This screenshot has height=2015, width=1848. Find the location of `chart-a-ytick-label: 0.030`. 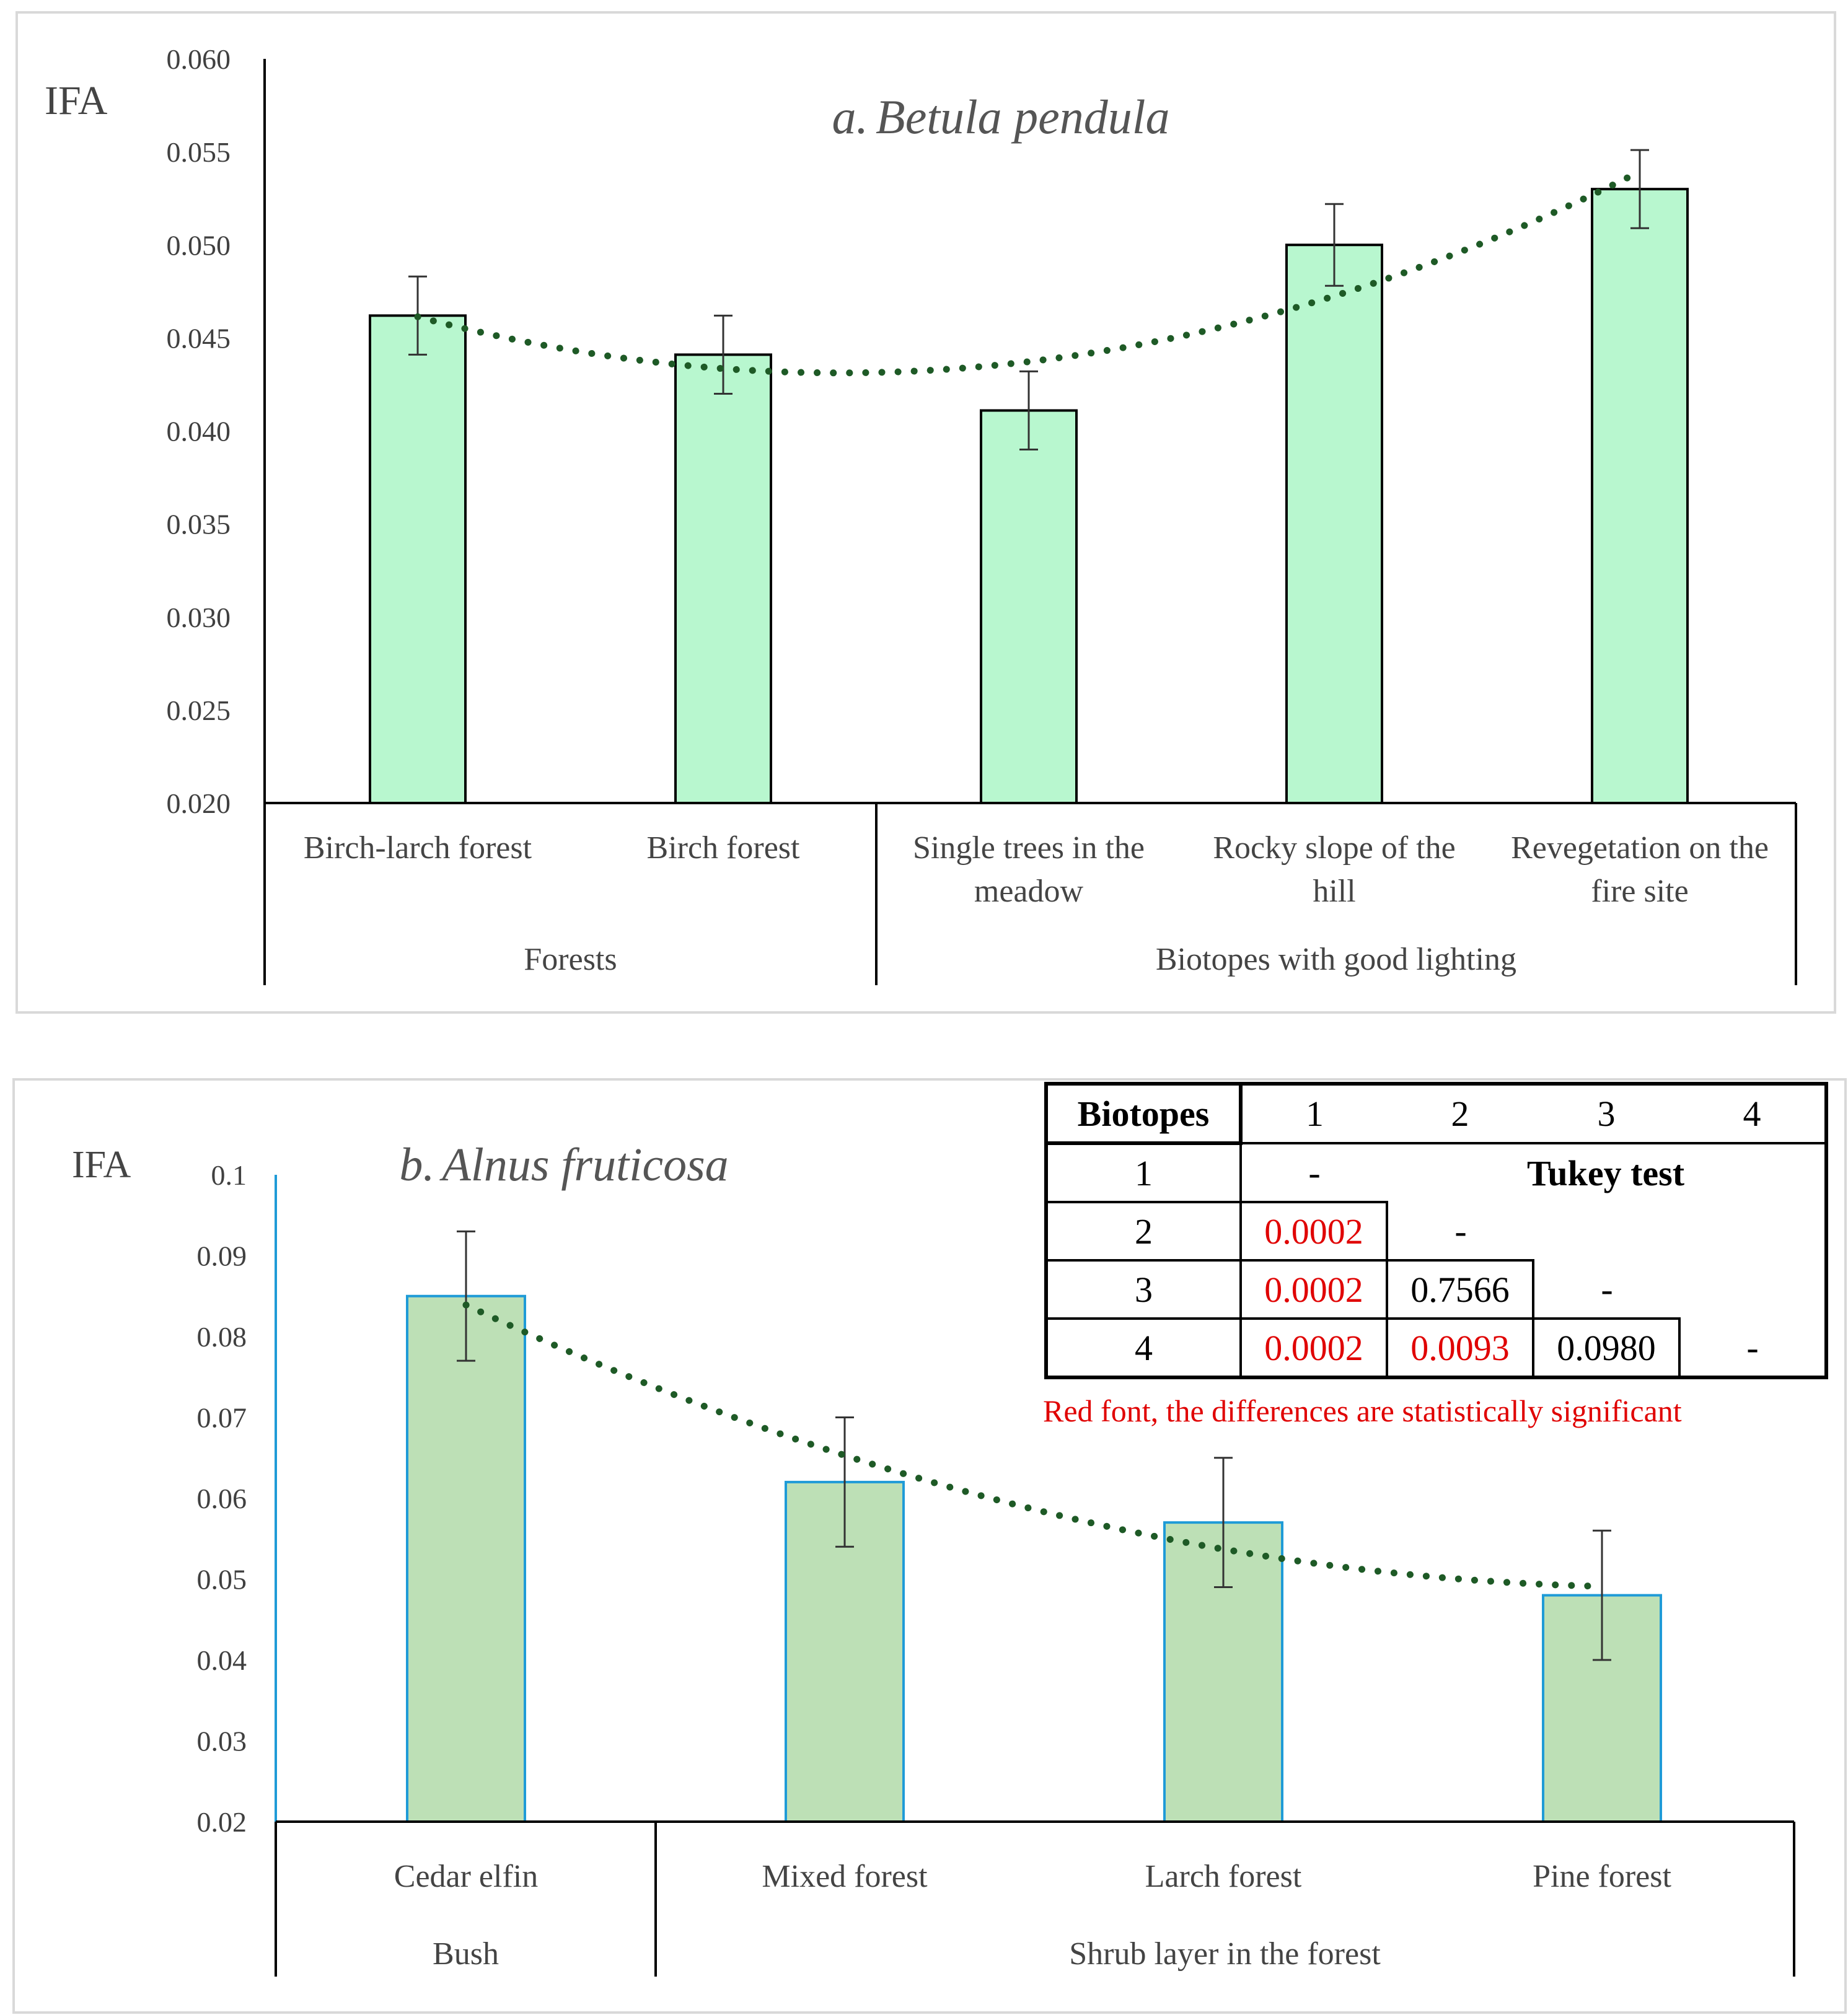

chart-a-ytick-label: 0.030 is located at coordinates (199, 617).